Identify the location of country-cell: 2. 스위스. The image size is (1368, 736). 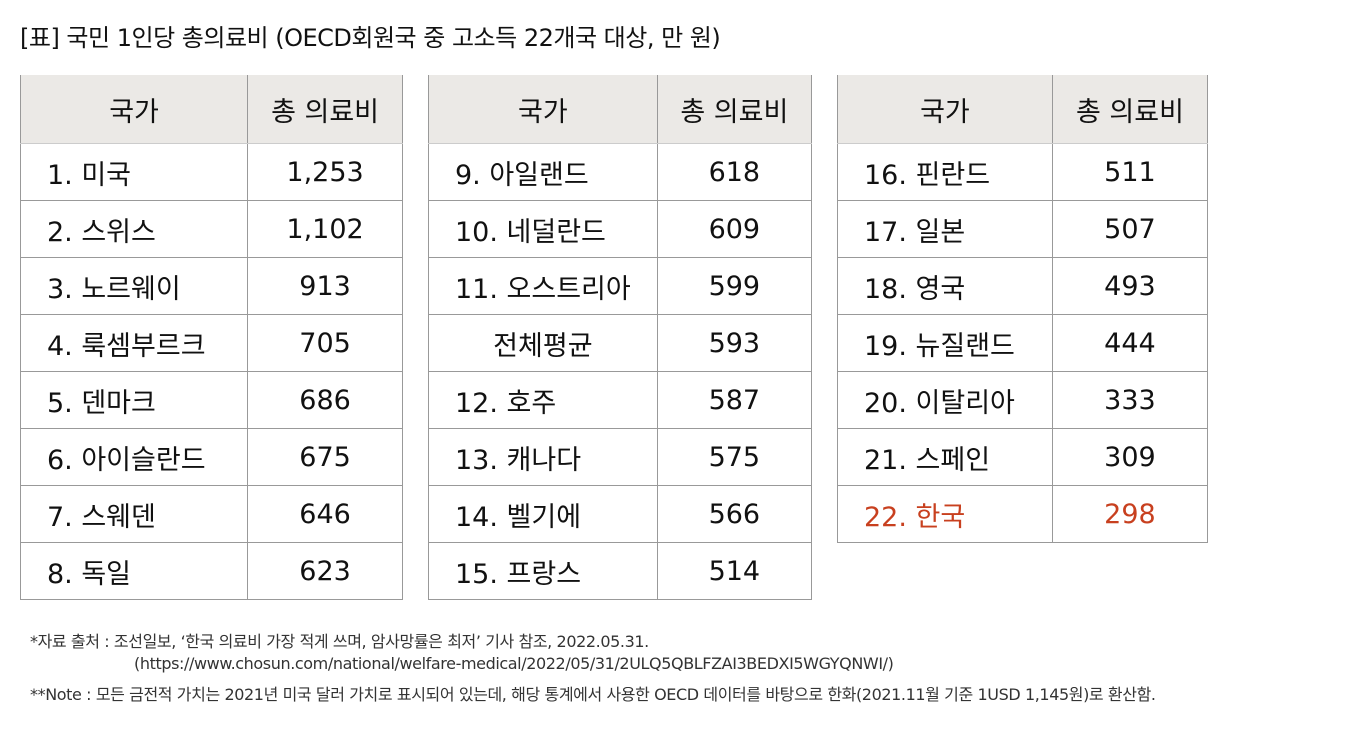
(134, 229).